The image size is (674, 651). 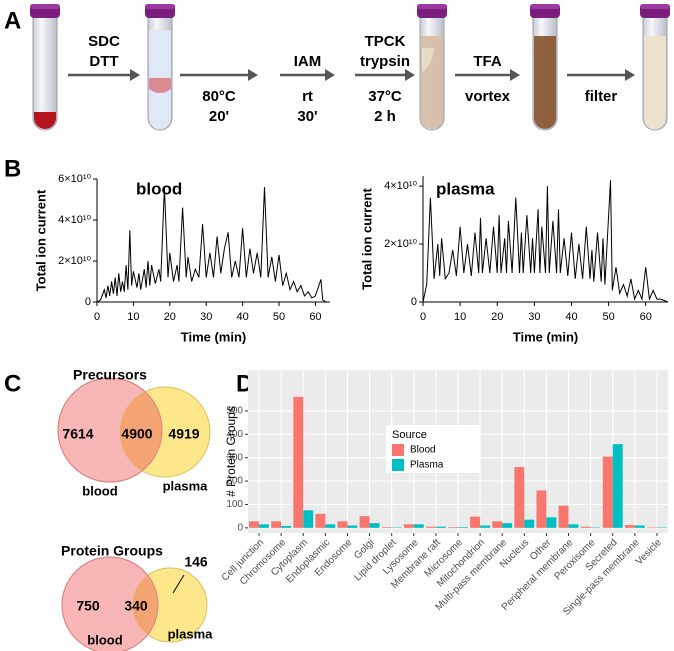 I want to click on venn-title: Precursors, so click(x=110, y=375).